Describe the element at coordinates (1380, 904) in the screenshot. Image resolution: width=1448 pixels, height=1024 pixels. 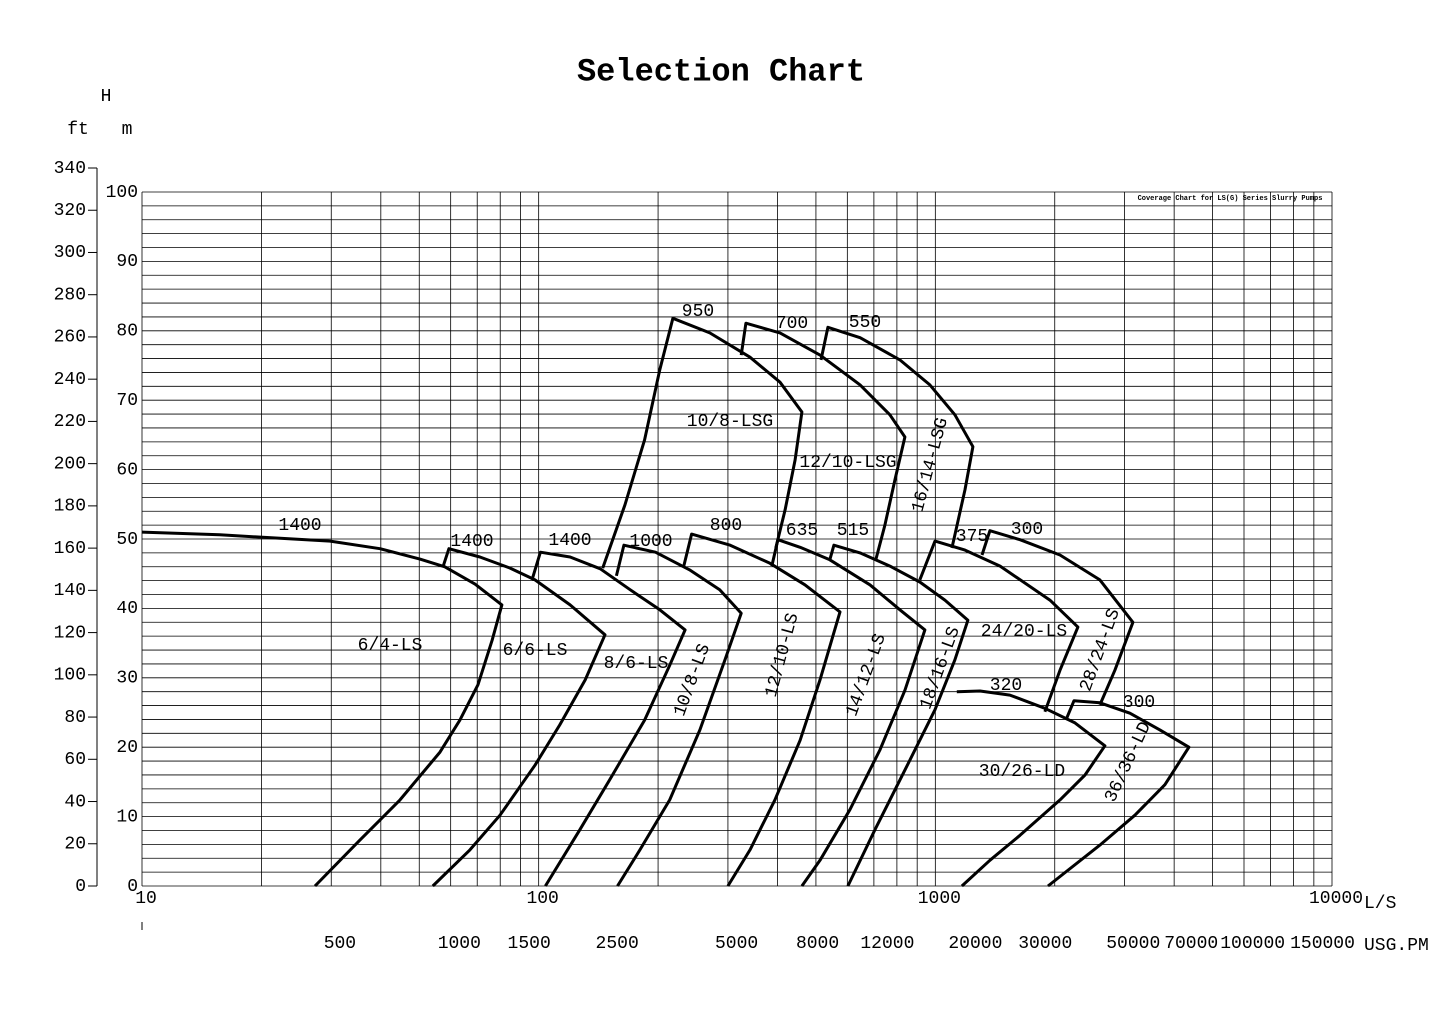
I see `x-unit: L/S` at that location.